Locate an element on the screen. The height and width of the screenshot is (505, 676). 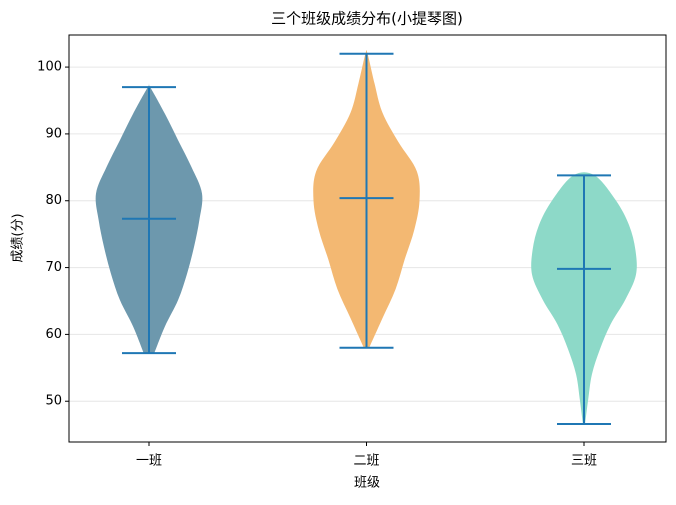
x-axis-label: 班级 is located at coordinates (367, 483).